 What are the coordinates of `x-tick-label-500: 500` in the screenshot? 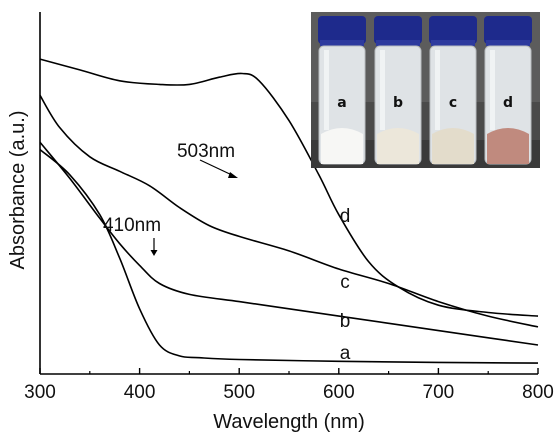 It's located at (239, 392).